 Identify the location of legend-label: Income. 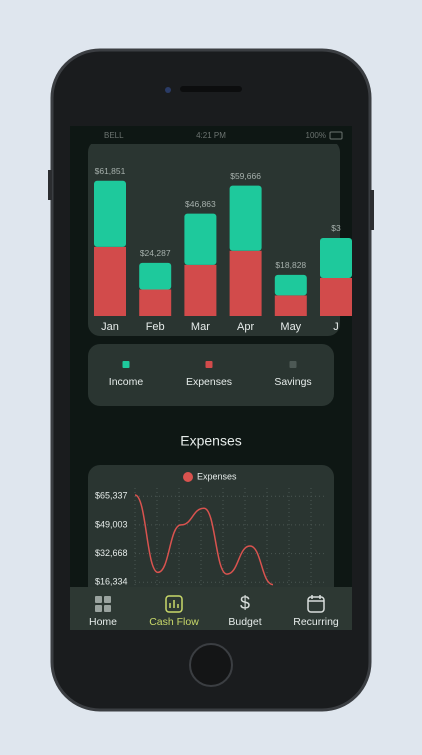
(126, 382).